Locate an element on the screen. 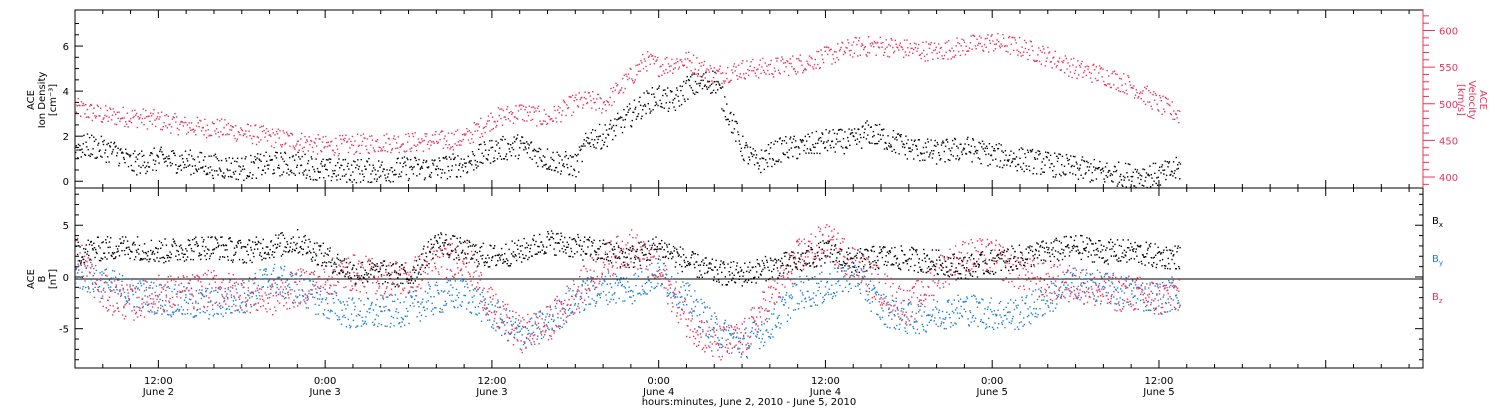 This screenshot has height=410, width=1500. legend-bz: Bz is located at coordinates (1437, 298).